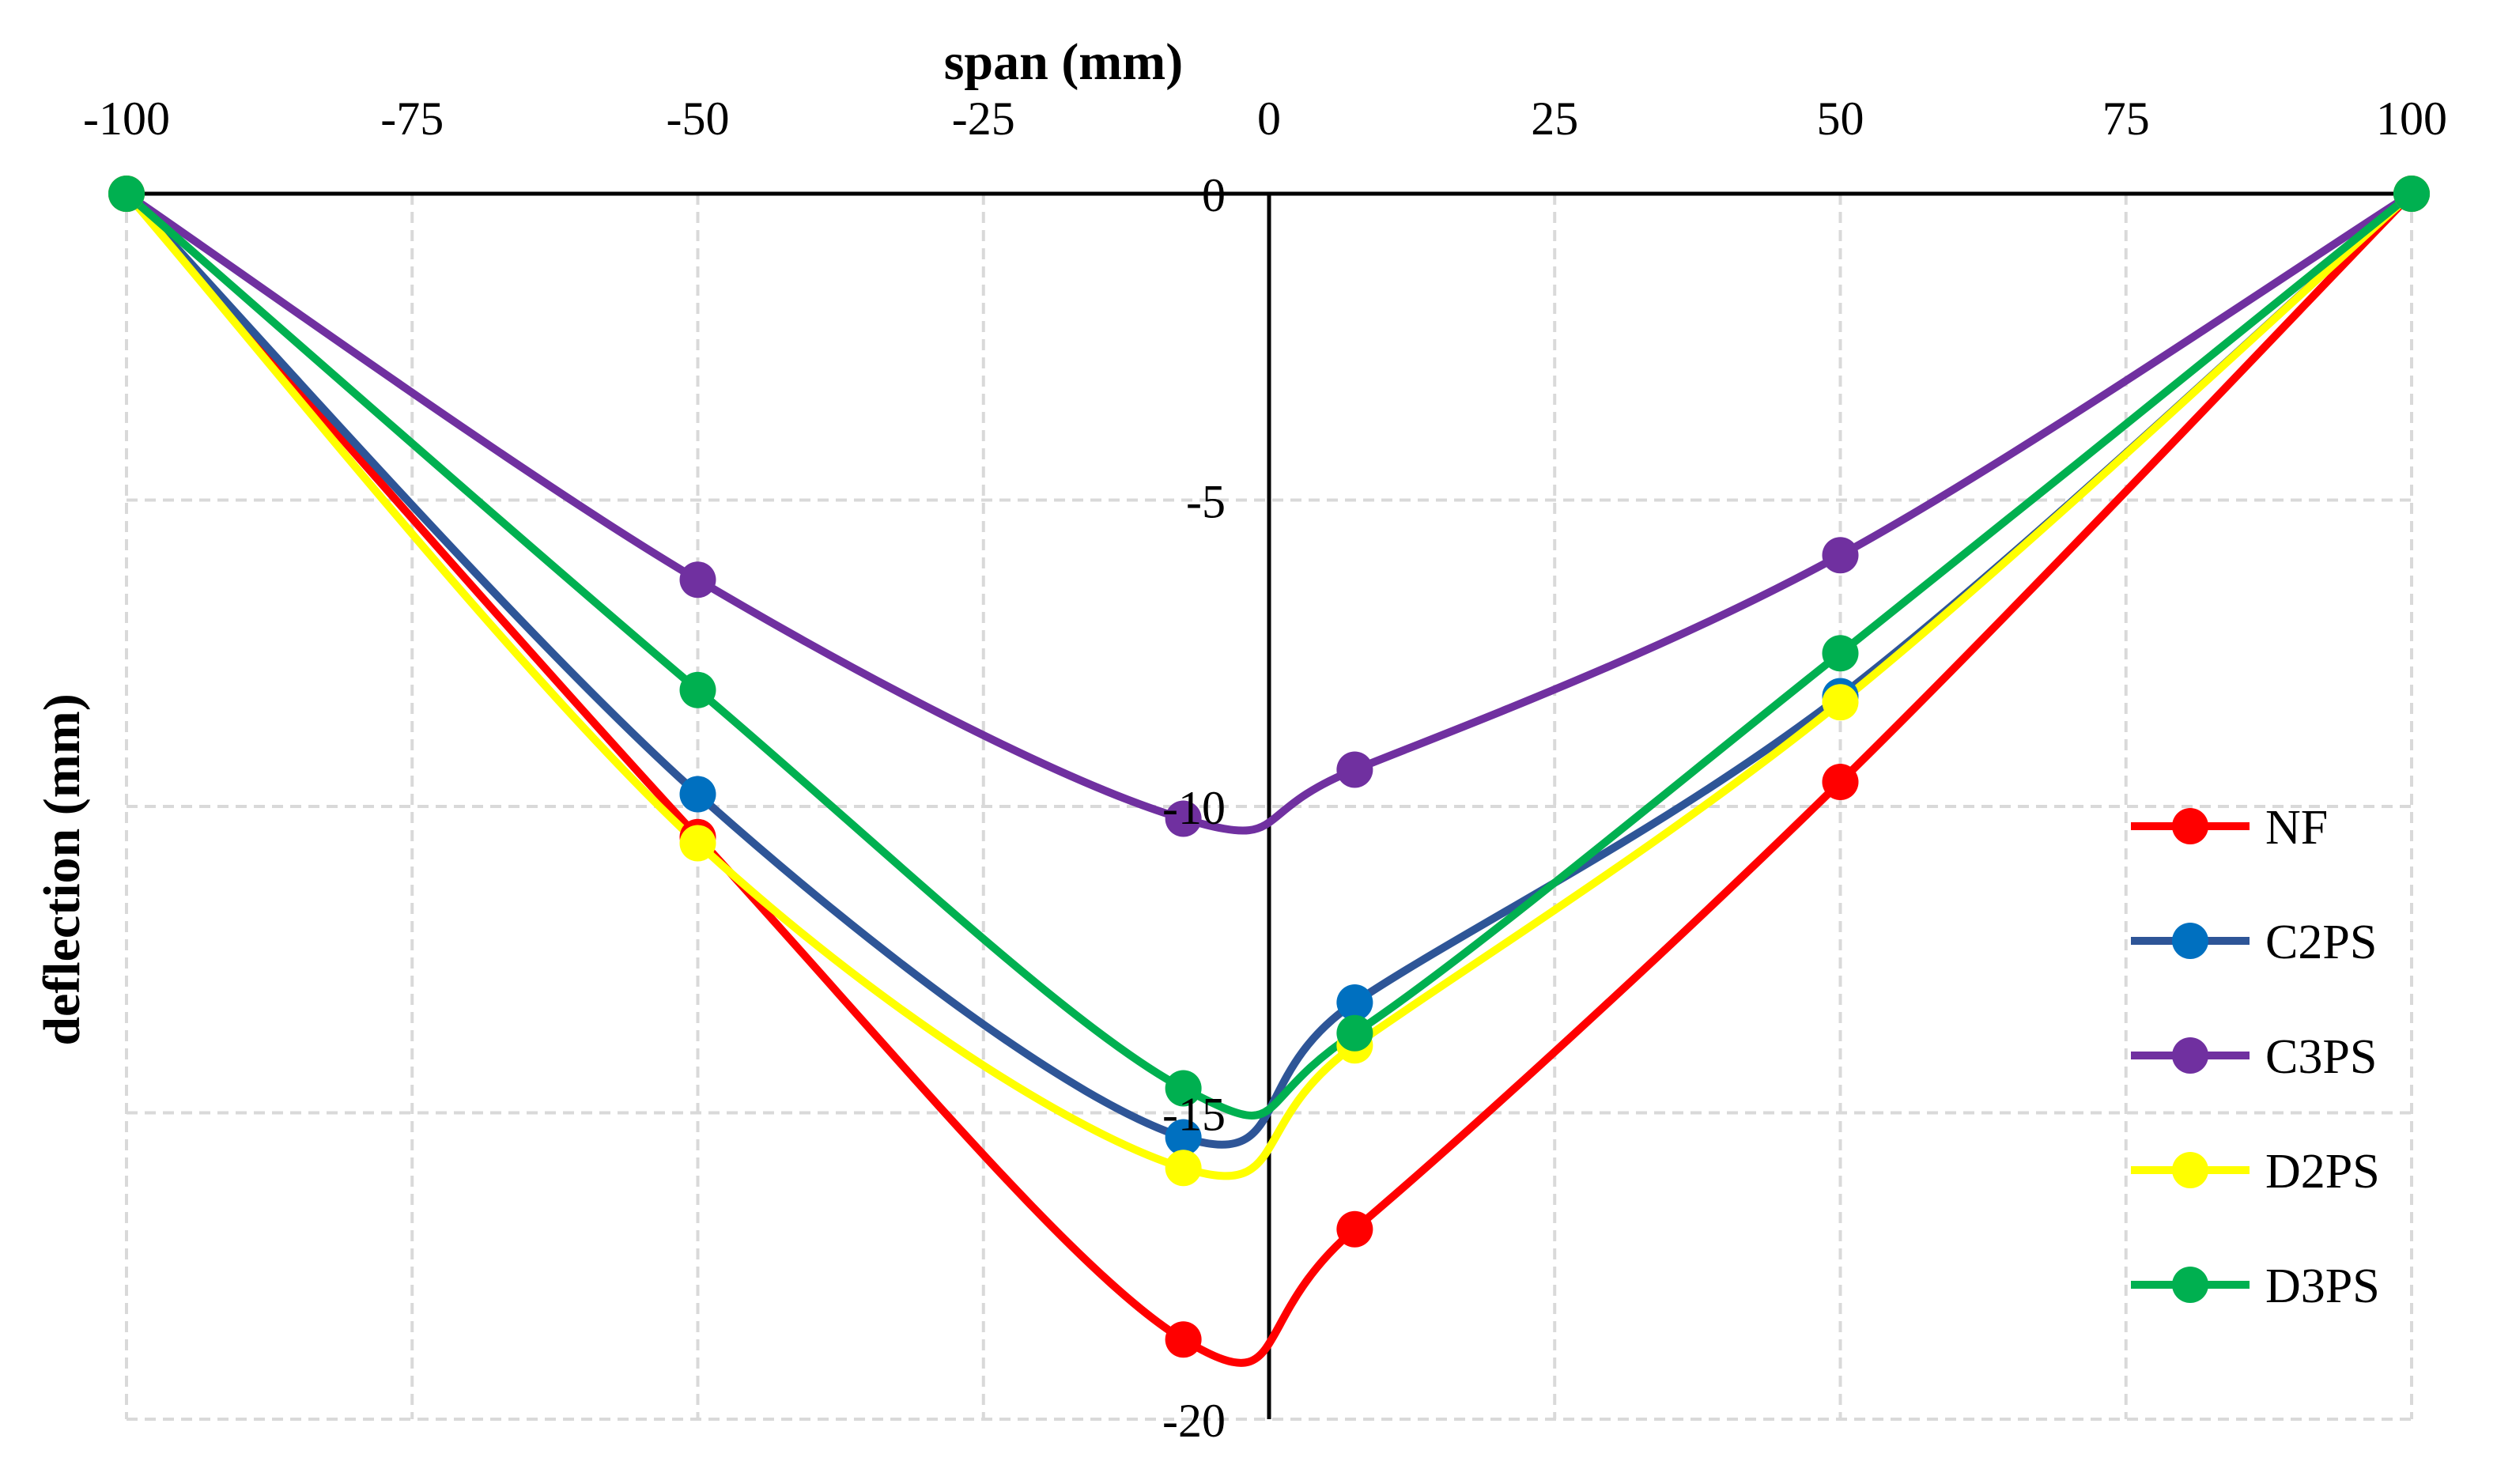 Image resolution: width=2497 pixels, height=1484 pixels. What do you see at coordinates (1194, 1421) in the screenshot?
I see `y-tick-label: -20` at bounding box center [1194, 1421].